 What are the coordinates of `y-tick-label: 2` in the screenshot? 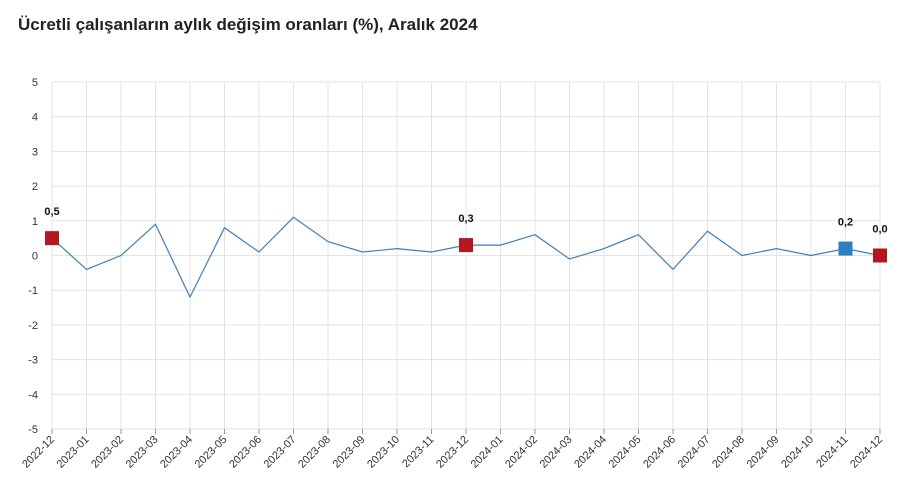 It's located at (35, 187).